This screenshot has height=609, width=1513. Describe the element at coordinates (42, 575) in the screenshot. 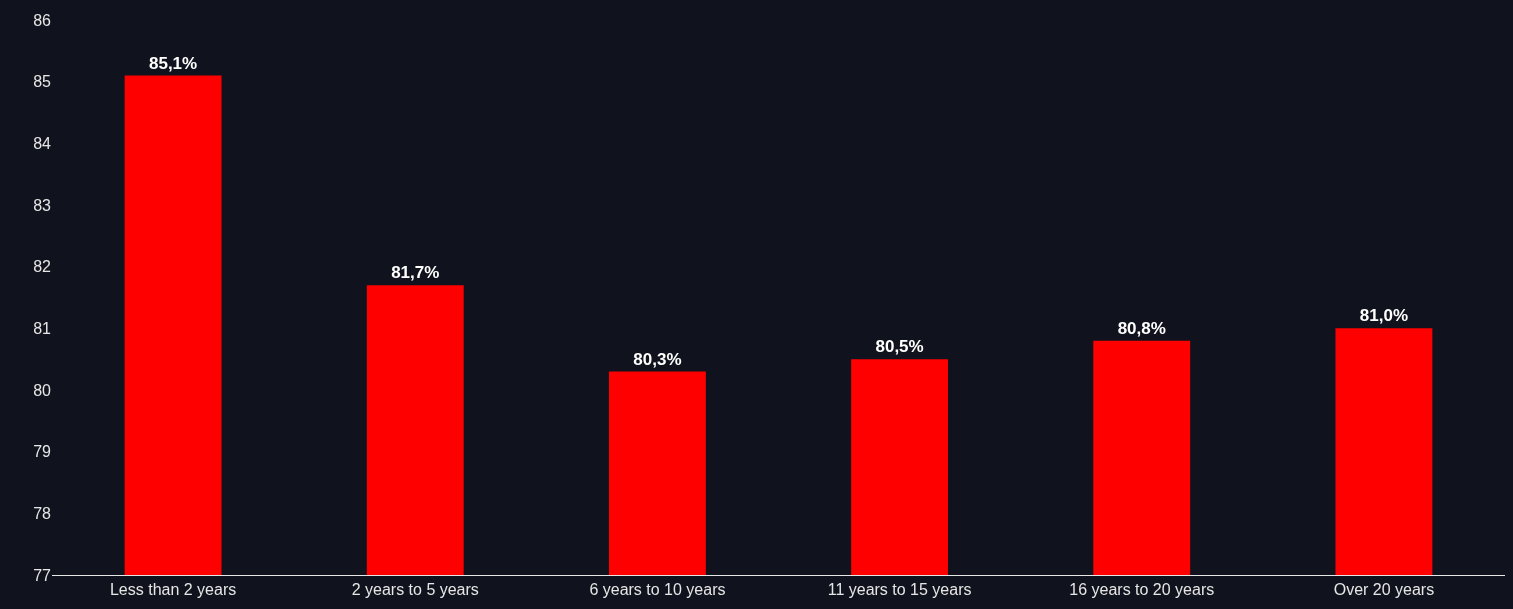

I see `y-tick-label: 77` at that location.